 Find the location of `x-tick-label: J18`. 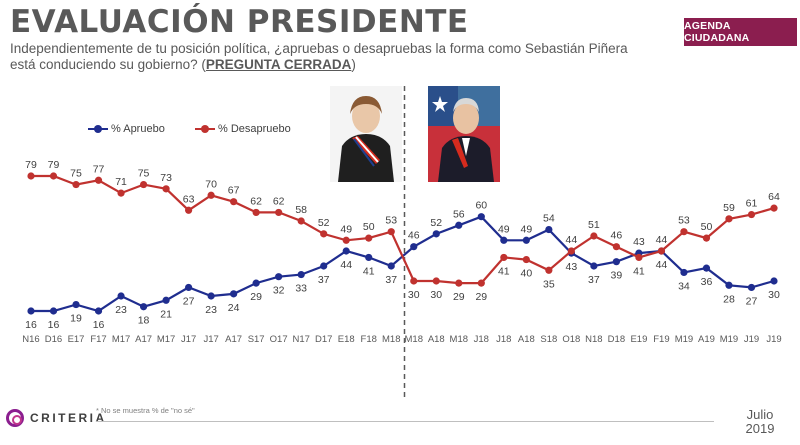

x-tick-label: J18 is located at coordinates (481, 339).